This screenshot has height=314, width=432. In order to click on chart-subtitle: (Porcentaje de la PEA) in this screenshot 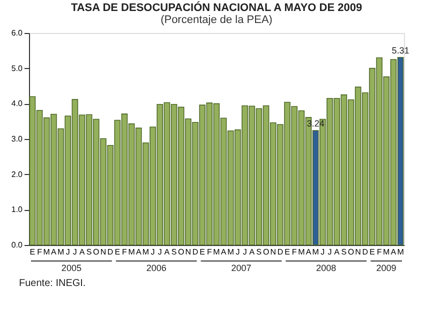, I will do `click(216, 20)`.